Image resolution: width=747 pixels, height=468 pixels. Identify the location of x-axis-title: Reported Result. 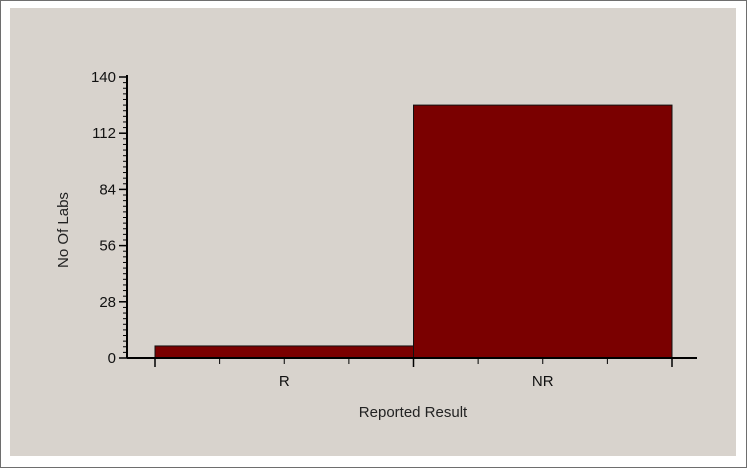
(413, 412).